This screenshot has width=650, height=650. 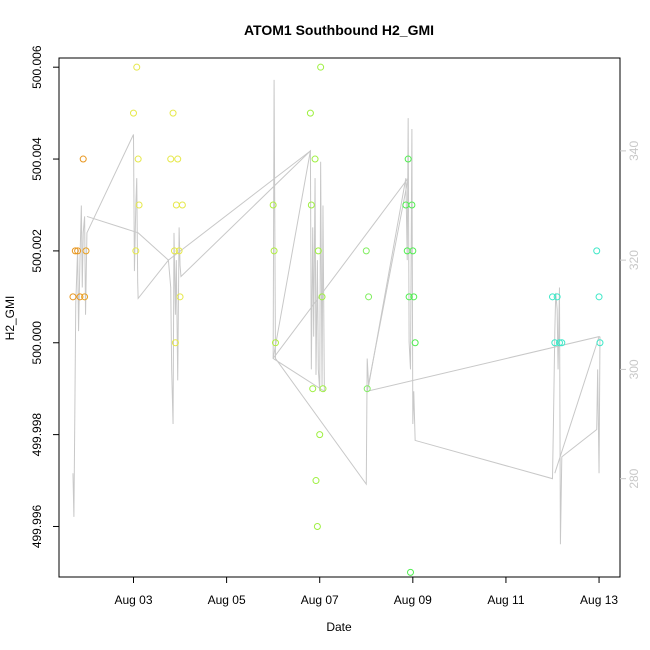 What do you see at coordinates (227, 600) in the screenshot?
I see `x-tick-label: Aug 05` at bounding box center [227, 600].